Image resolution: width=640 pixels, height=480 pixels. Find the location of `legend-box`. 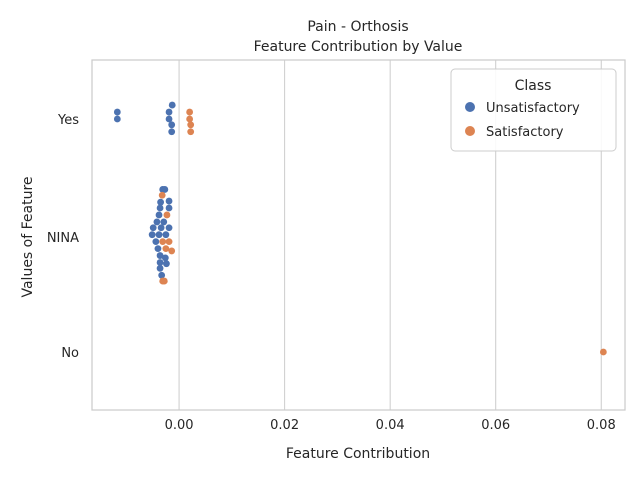

legend-box is located at coordinates (533, 110).